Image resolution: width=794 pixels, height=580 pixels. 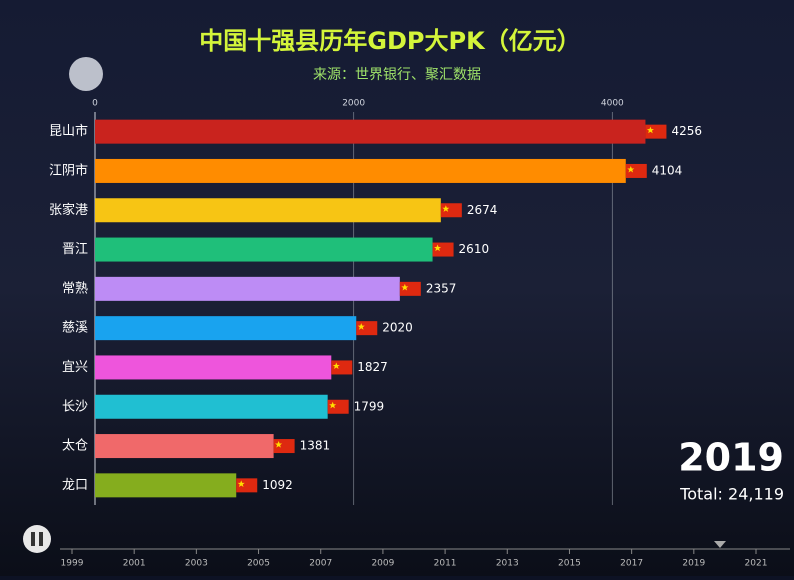 What do you see at coordinates (693, 564) in the screenshot?
I see `timeline-label: 2019` at bounding box center [693, 564].